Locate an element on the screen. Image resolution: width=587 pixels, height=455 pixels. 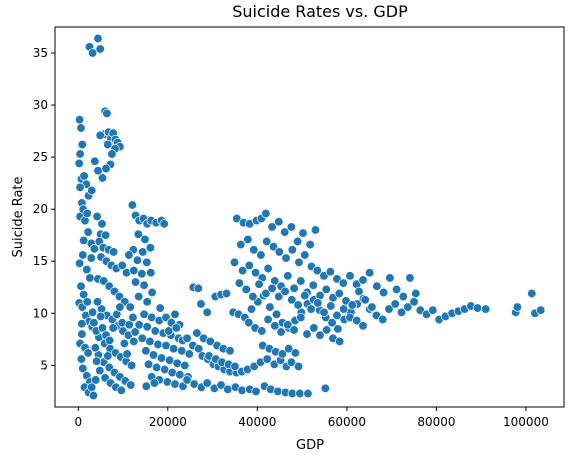
x-axis-label: GDP is located at coordinates (310, 445).